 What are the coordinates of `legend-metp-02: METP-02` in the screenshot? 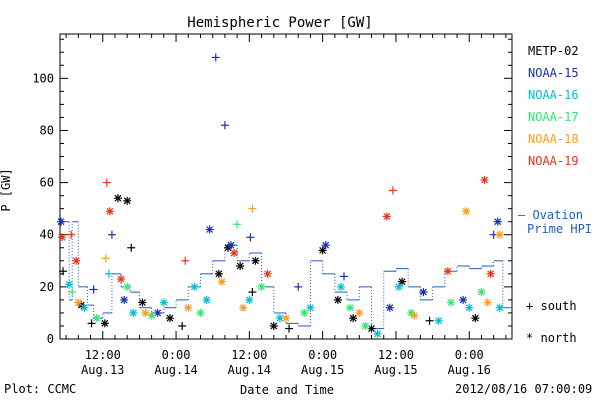 It's located at (553, 51).